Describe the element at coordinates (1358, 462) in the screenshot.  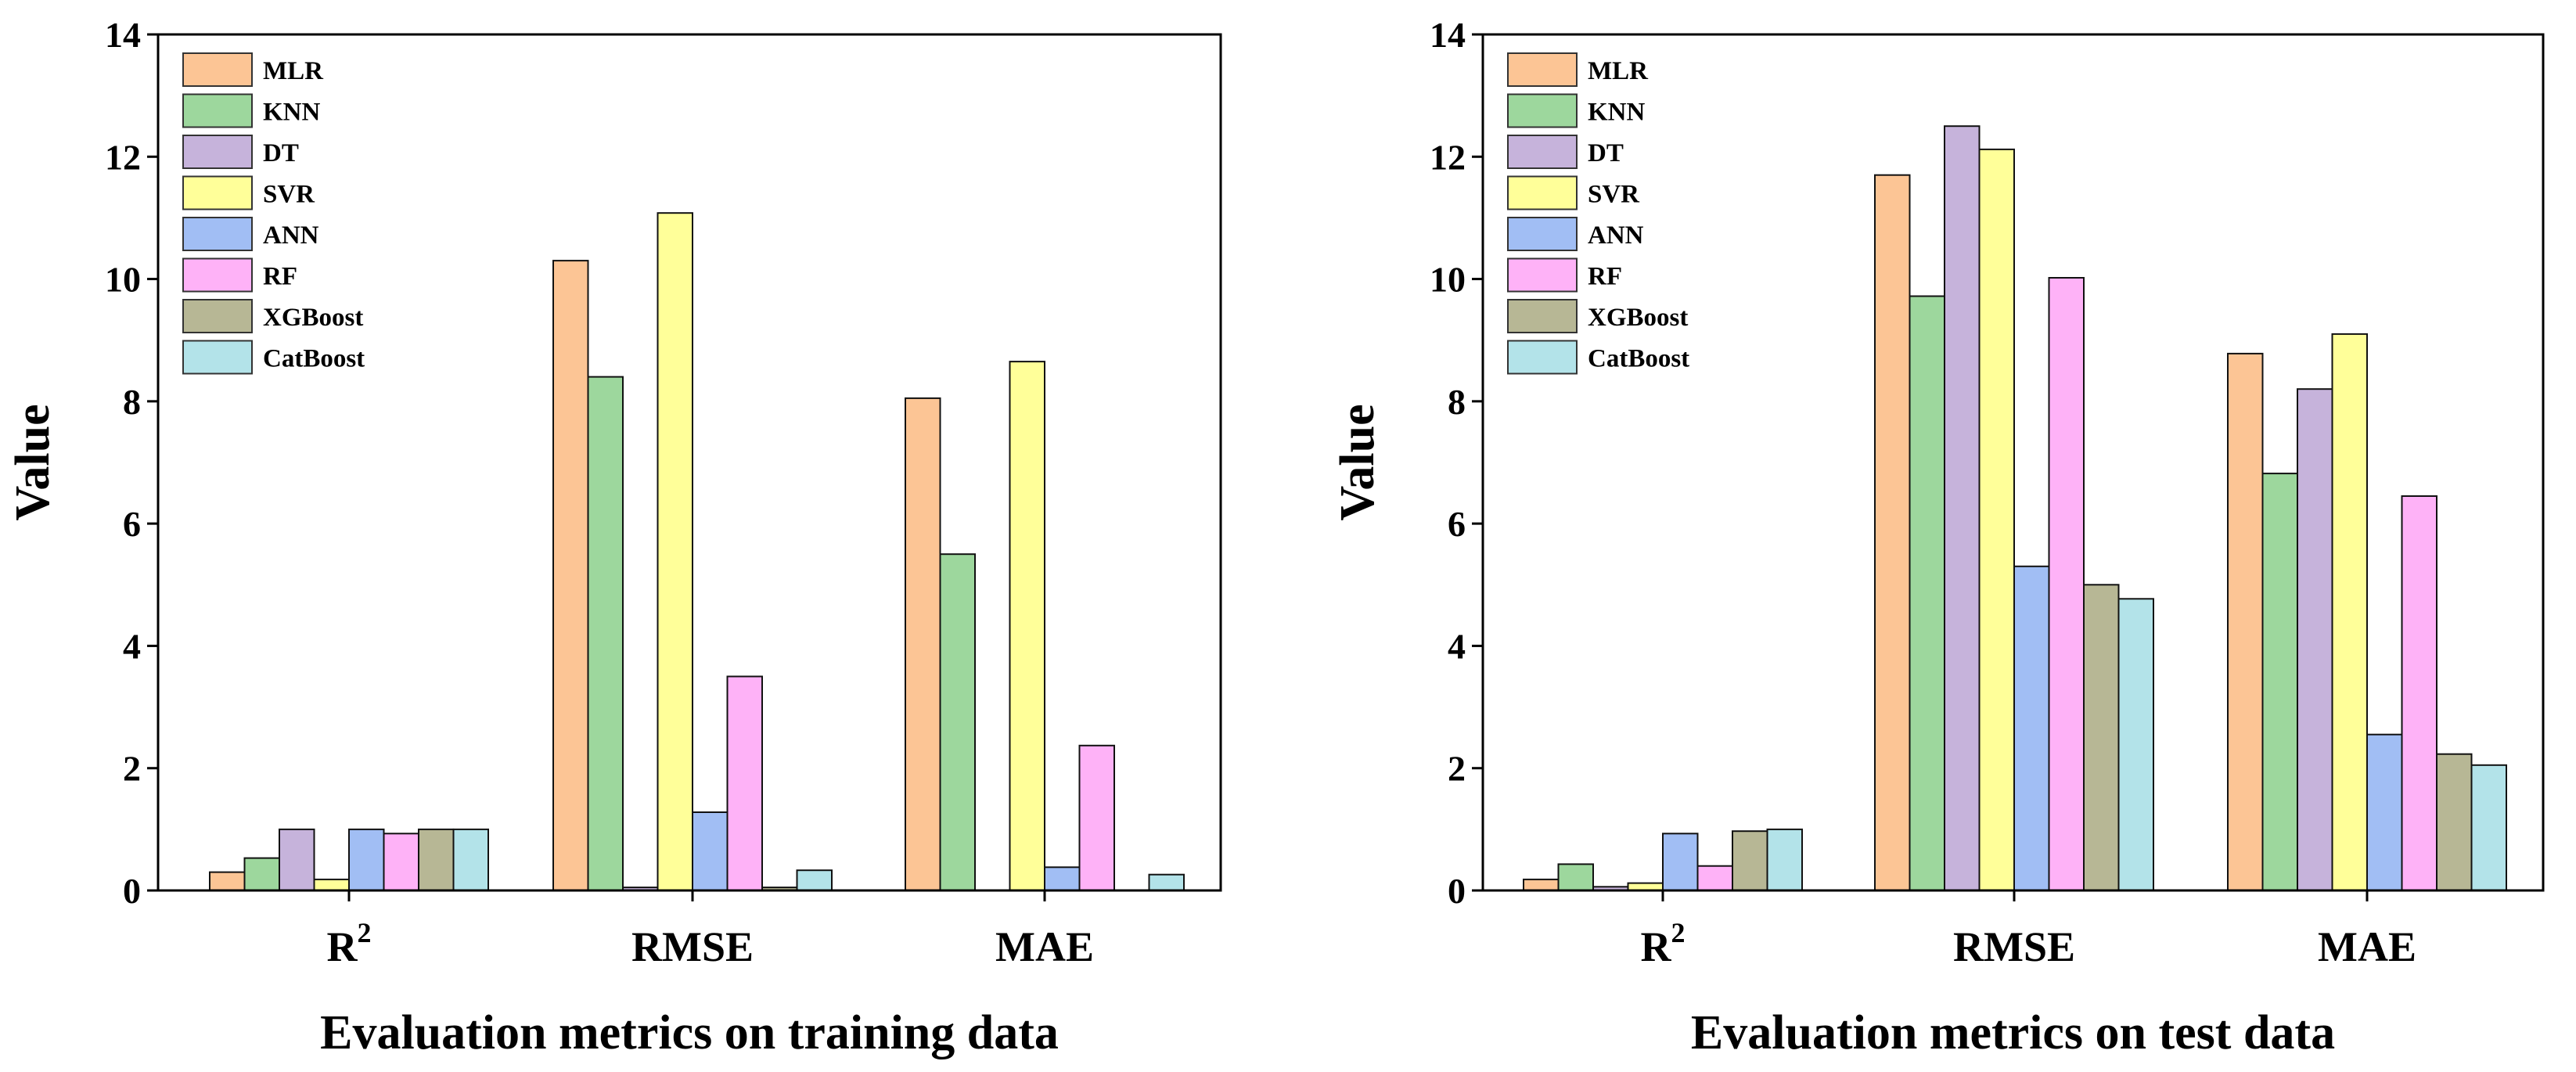
I see `y-axis-label: Value` at that location.